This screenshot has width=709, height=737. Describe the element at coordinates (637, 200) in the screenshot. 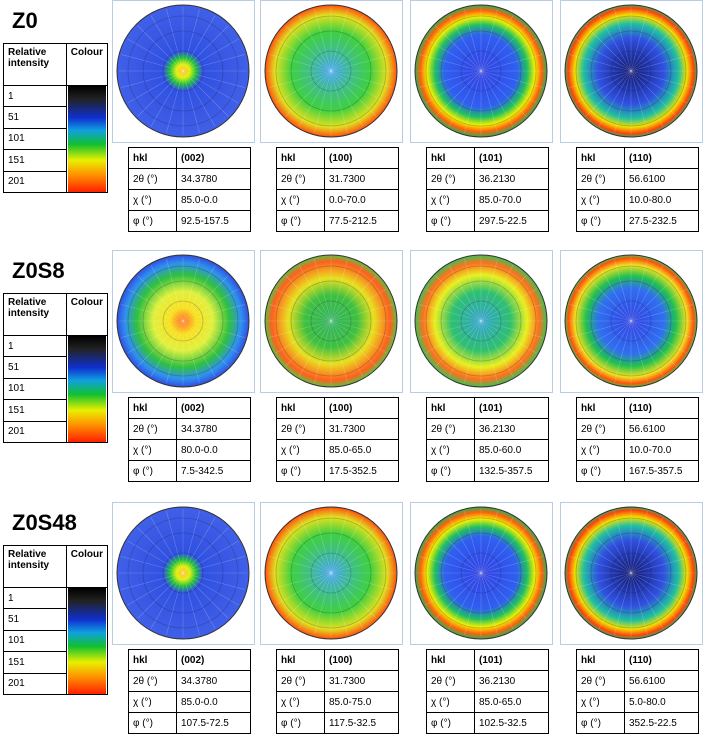

I see `hkl-row: χ (°) 10.0-80.0` at that location.